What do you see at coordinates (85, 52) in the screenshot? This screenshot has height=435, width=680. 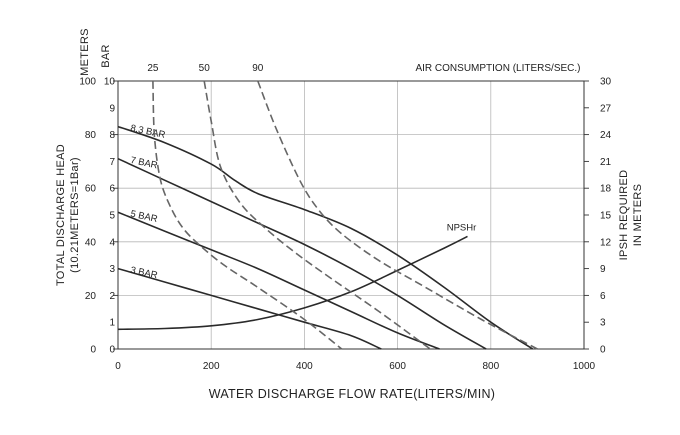 I see `left-unit-meters: METERS` at bounding box center [85, 52].